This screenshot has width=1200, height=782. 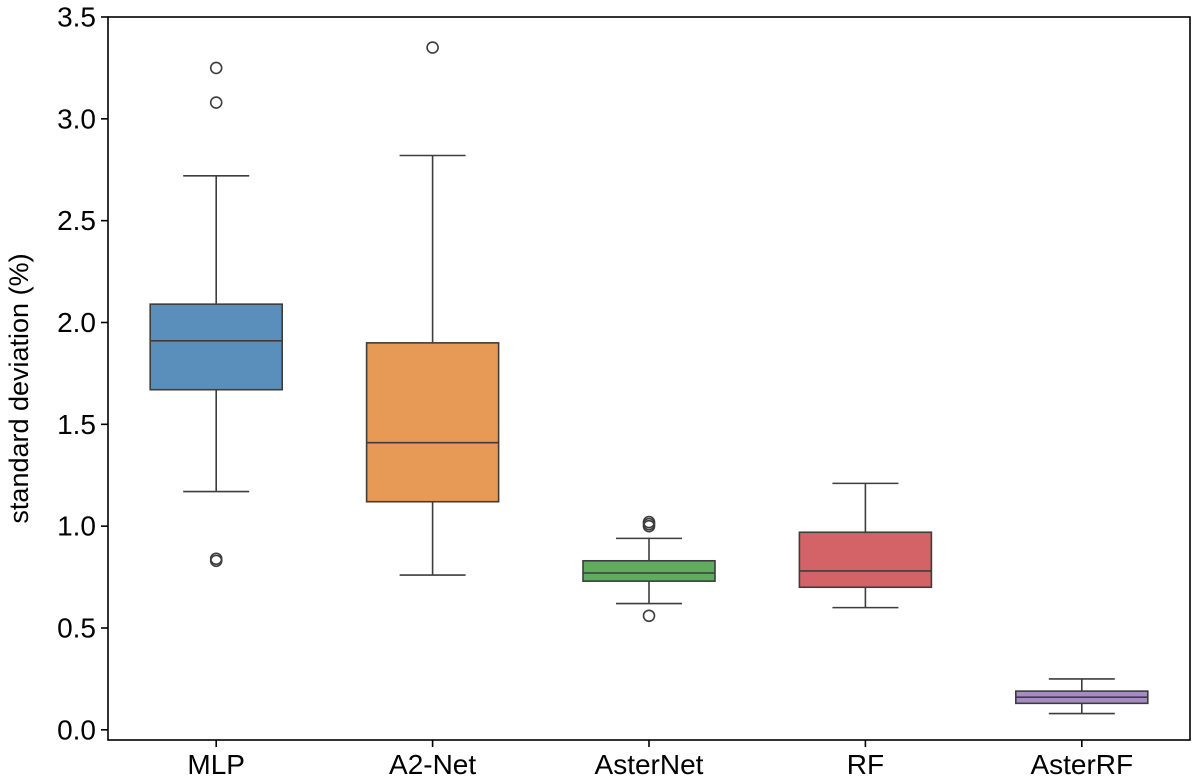 I want to click on x-axis: MLP A2-Net AsterNet RF AsterRF, so click(x=660, y=760).